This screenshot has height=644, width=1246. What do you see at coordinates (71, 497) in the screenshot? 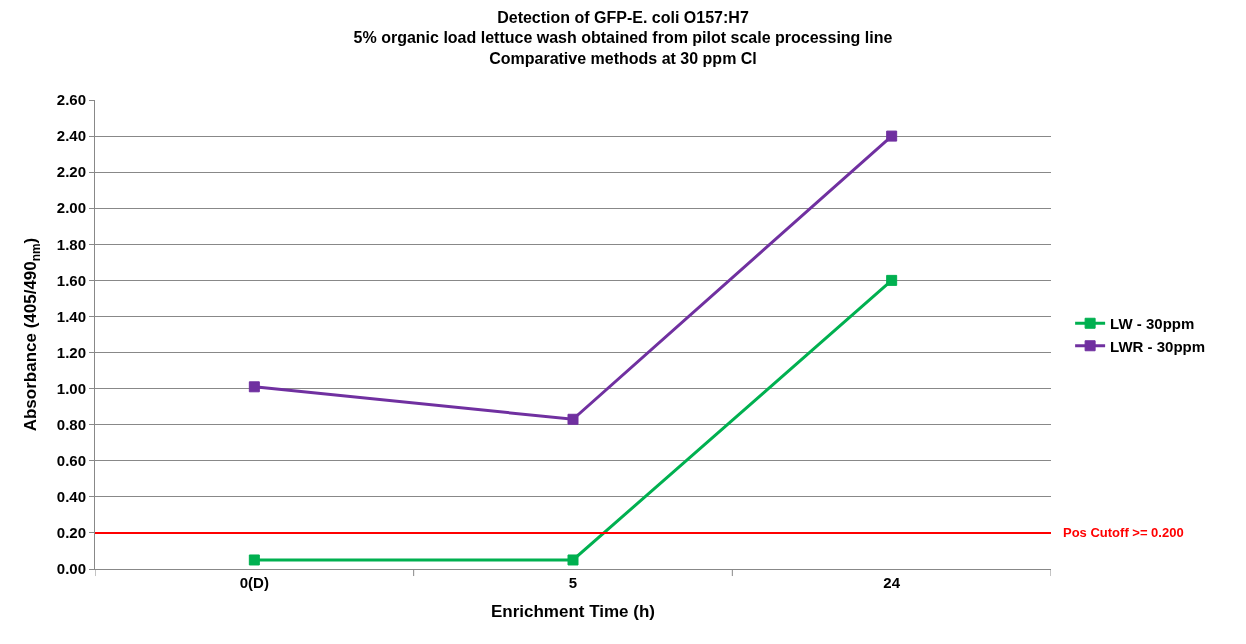
I see `y-tick-label: 0.40` at bounding box center [71, 497].